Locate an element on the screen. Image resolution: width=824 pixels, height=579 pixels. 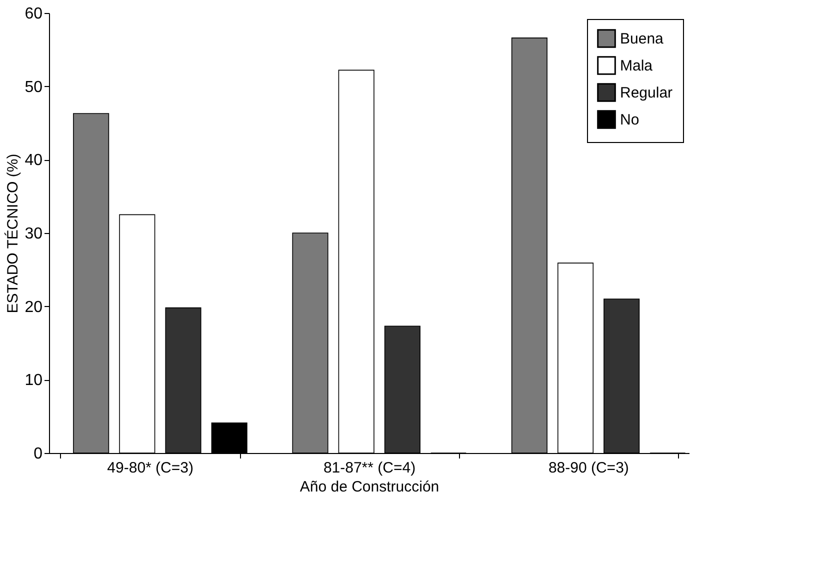
y-tick-label: 20 is located at coordinates (33, 307).